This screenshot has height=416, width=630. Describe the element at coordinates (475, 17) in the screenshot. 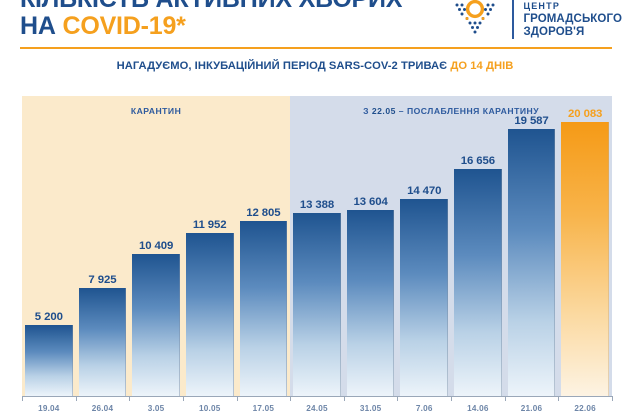

I see `public-health-center-dots-logo-icon` at that location.